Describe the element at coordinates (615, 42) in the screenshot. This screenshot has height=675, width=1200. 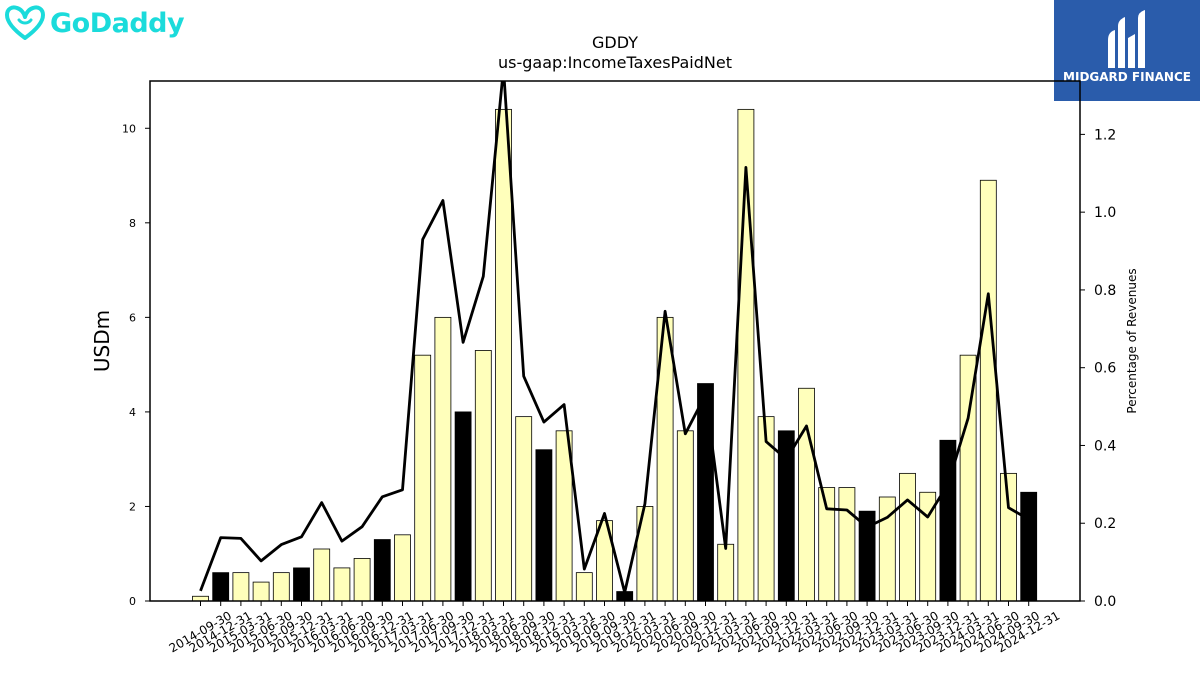
I see `chart-title: GDDY` at that location.